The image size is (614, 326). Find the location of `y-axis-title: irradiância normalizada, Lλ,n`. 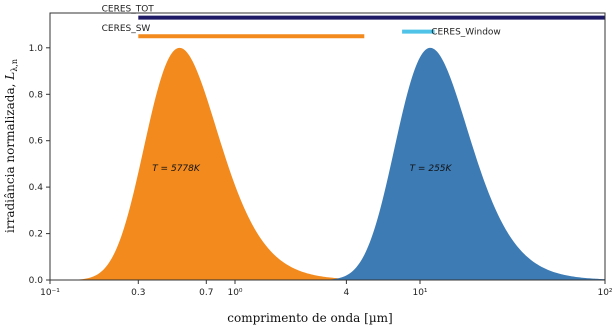

y-axis-title: irradiância normalizada, Lλ,n is located at coordinates (11, 146).